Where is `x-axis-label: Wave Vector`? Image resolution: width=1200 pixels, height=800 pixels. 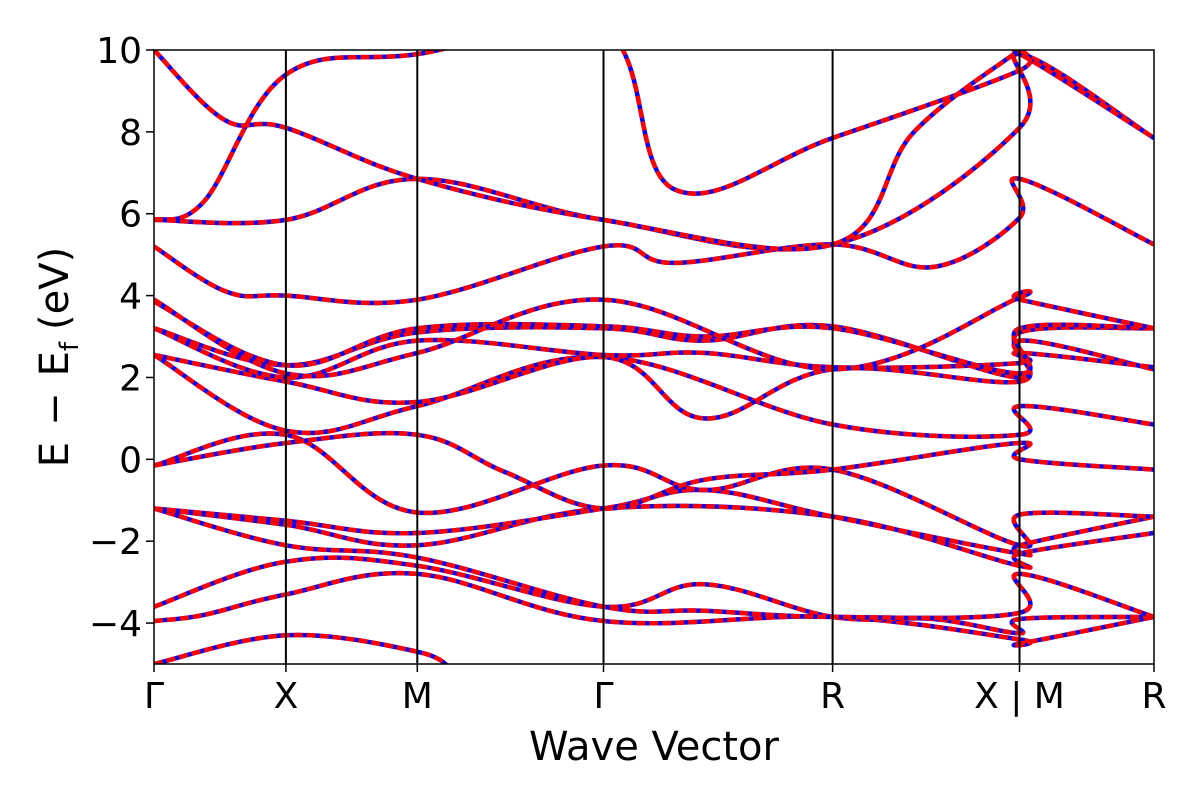 x-axis-label: Wave Vector is located at coordinates (654, 747).